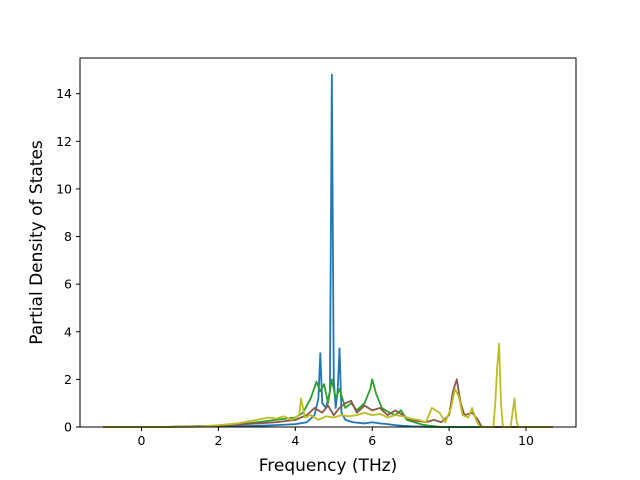  Describe the element at coordinates (218, 440) in the screenshot. I see `x-tick-label: 2` at that location.